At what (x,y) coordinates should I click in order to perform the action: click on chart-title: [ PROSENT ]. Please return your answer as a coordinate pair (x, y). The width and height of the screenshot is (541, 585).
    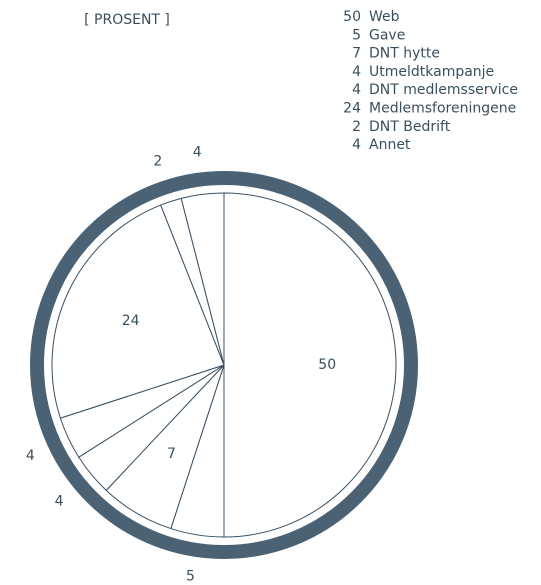
    Looking at the image, I should click on (127, 20).